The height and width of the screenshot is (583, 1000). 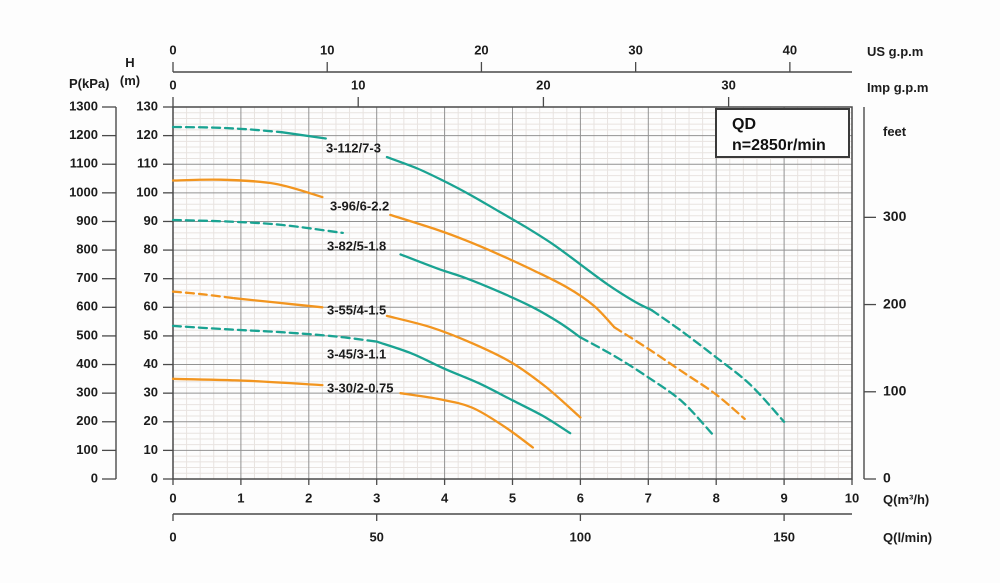 I want to click on curve-3-45/3-1.1: 3-45/3-1.1, so click(x=371, y=379).